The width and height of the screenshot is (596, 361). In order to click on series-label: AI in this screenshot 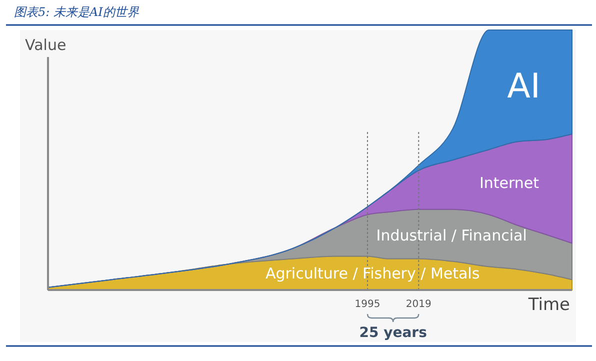, I will do `click(523, 86)`.